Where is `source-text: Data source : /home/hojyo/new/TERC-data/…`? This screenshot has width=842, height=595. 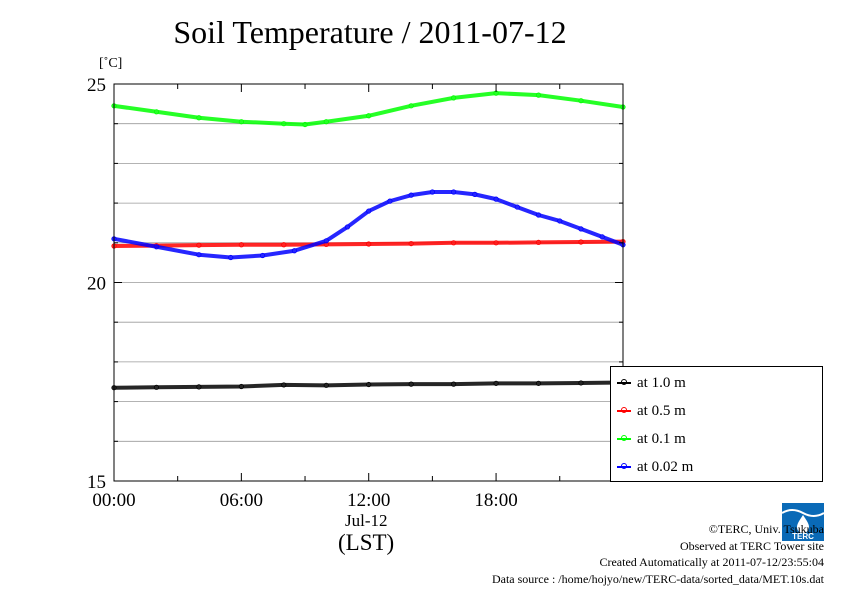 source-text: Data source : /home/hojyo/new/TERC-data/… is located at coordinates (657, 578).